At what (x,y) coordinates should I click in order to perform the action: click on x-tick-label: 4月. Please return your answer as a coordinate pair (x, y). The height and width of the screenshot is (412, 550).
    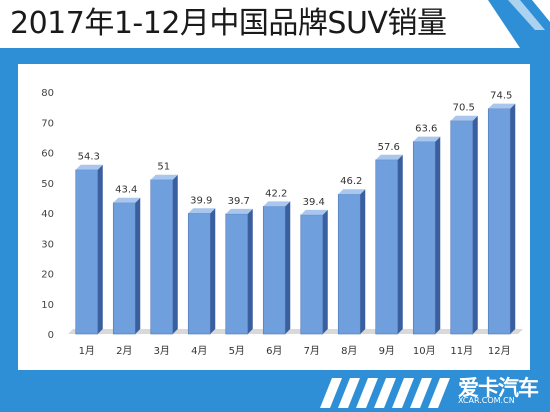
    Looking at the image, I should click on (199, 351).